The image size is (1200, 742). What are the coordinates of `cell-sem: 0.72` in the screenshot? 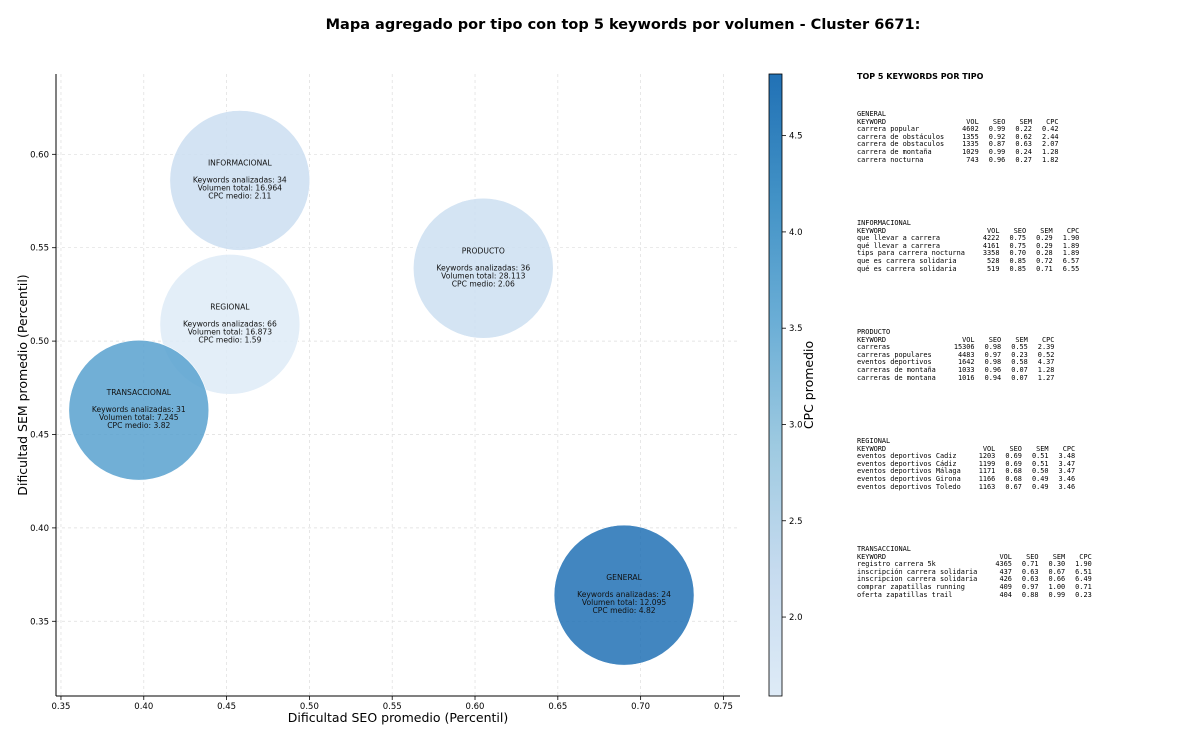 It's located at (1044, 260).